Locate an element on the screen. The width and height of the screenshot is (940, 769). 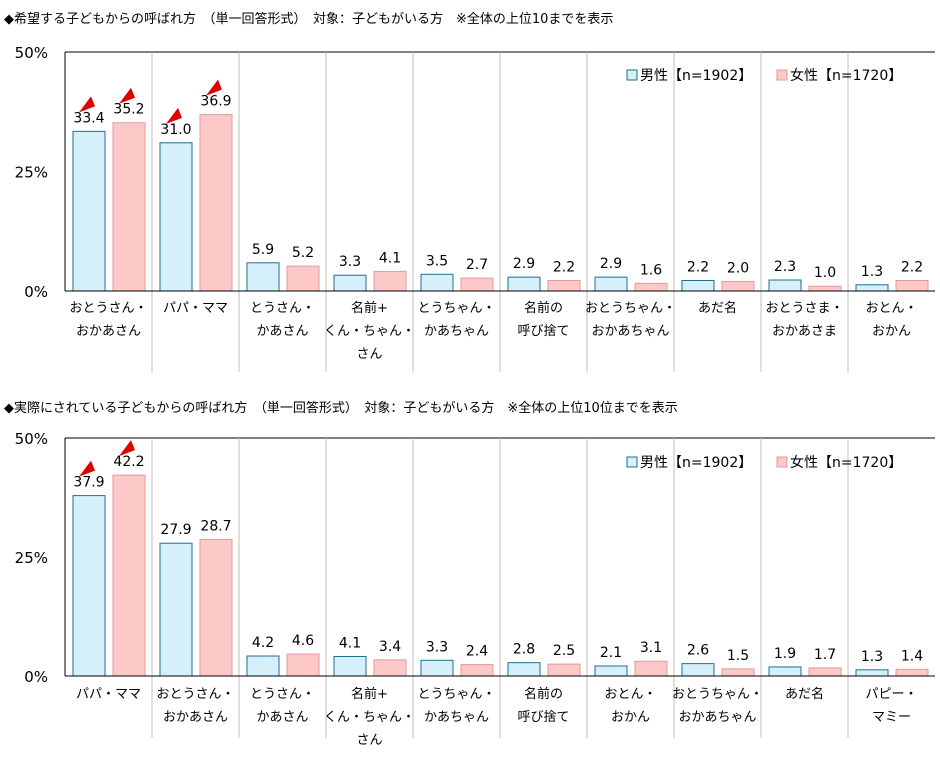
data-label-female: 28.7 is located at coordinates (215, 526).